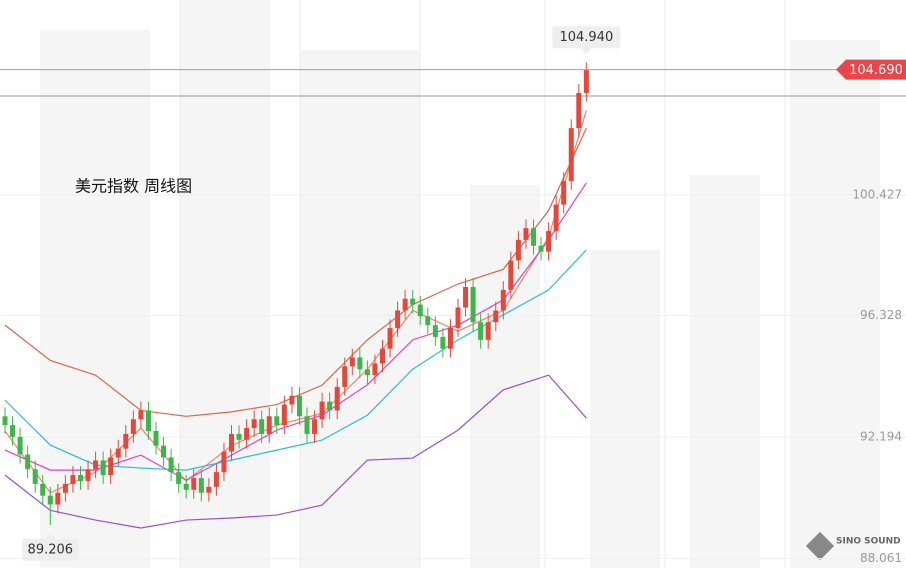 The height and width of the screenshot is (568, 906). Describe the element at coordinates (881, 437) in the screenshot. I see `y-tick-label: 92.194` at that location.